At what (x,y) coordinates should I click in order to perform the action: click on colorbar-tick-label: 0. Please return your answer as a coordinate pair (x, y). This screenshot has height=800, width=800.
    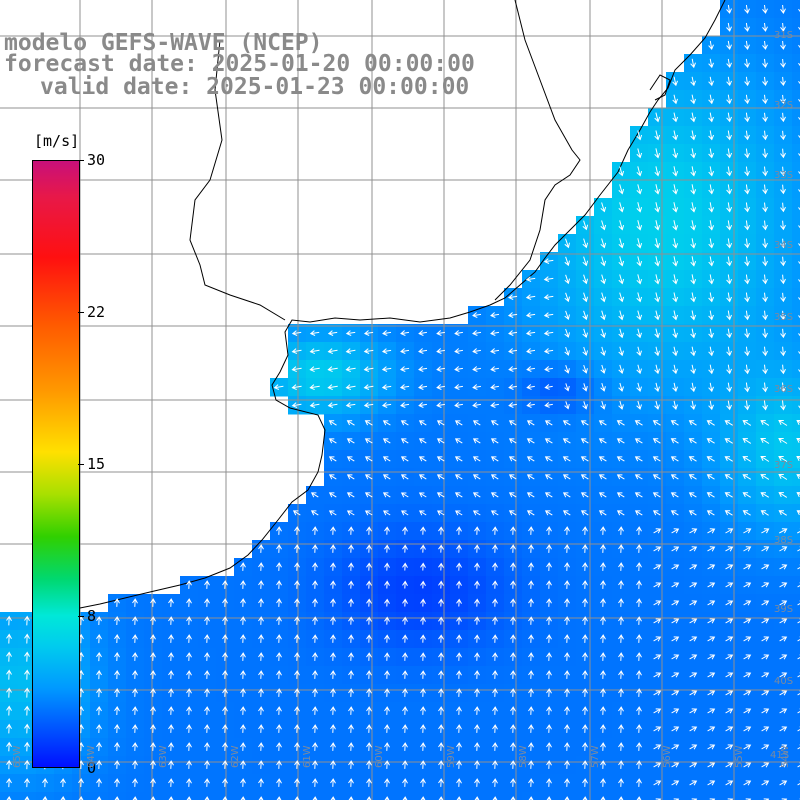
    Looking at the image, I should click on (92, 768).